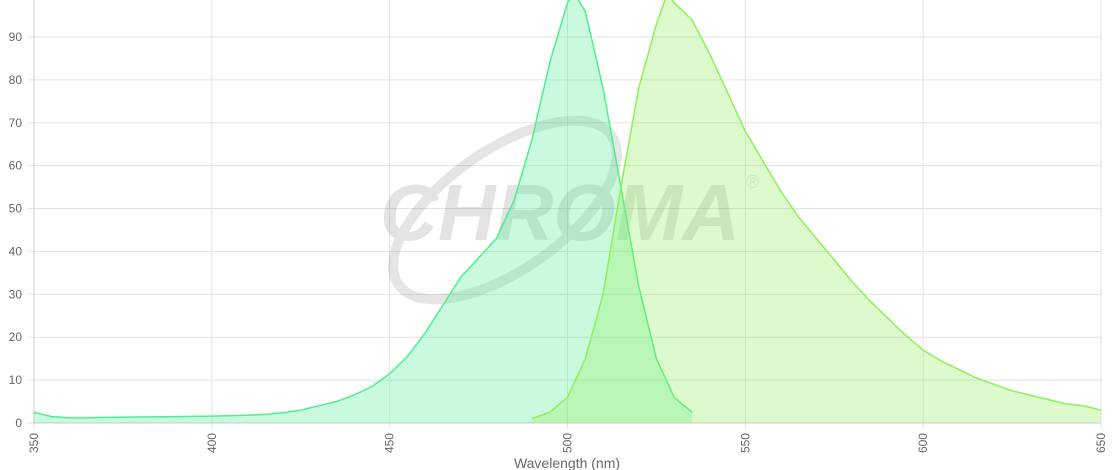 The width and height of the screenshot is (1120, 470). Describe the element at coordinates (745, 443) in the screenshot. I see `x-tick-label: 550` at that location.